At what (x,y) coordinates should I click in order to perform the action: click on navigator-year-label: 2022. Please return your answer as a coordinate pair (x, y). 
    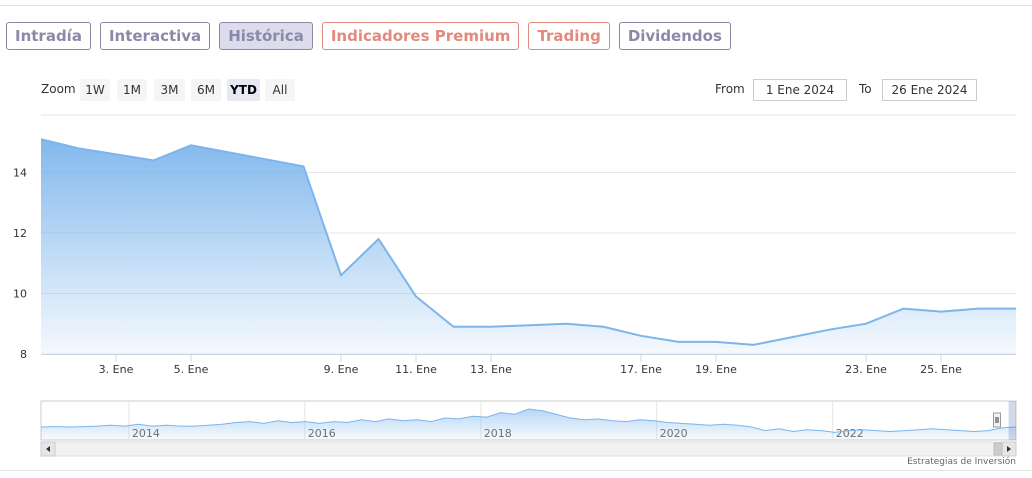
    Looking at the image, I should click on (850, 433).